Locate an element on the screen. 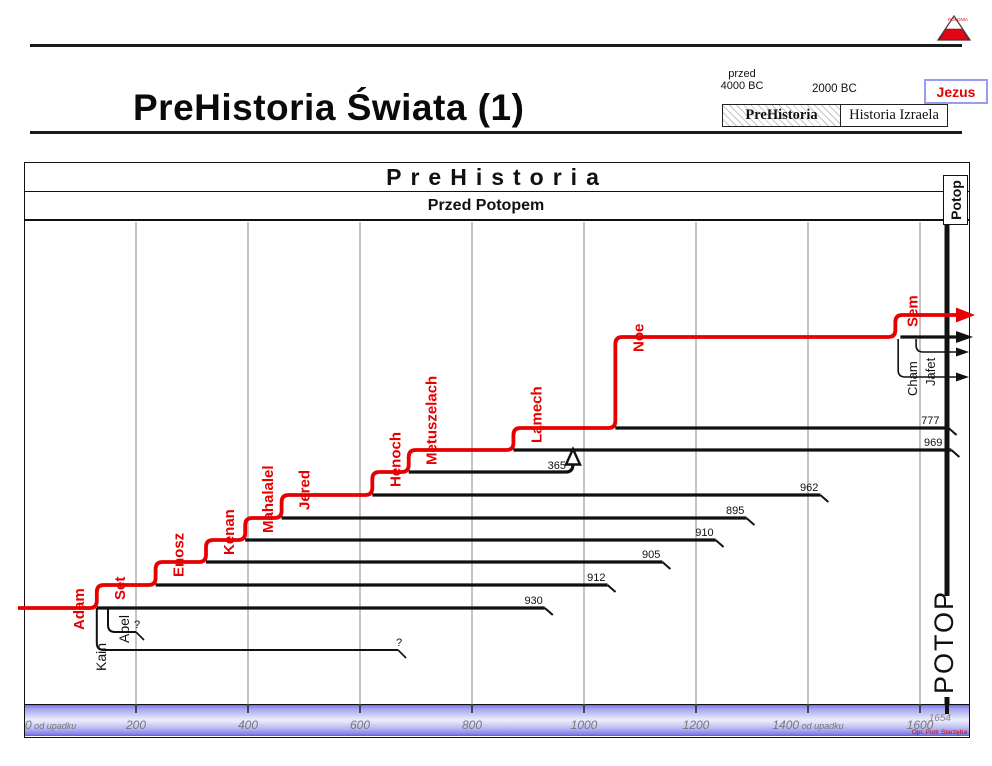 This screenshot has width=992, height=766. logo: POLONIA is located at coordinates (962, 28).